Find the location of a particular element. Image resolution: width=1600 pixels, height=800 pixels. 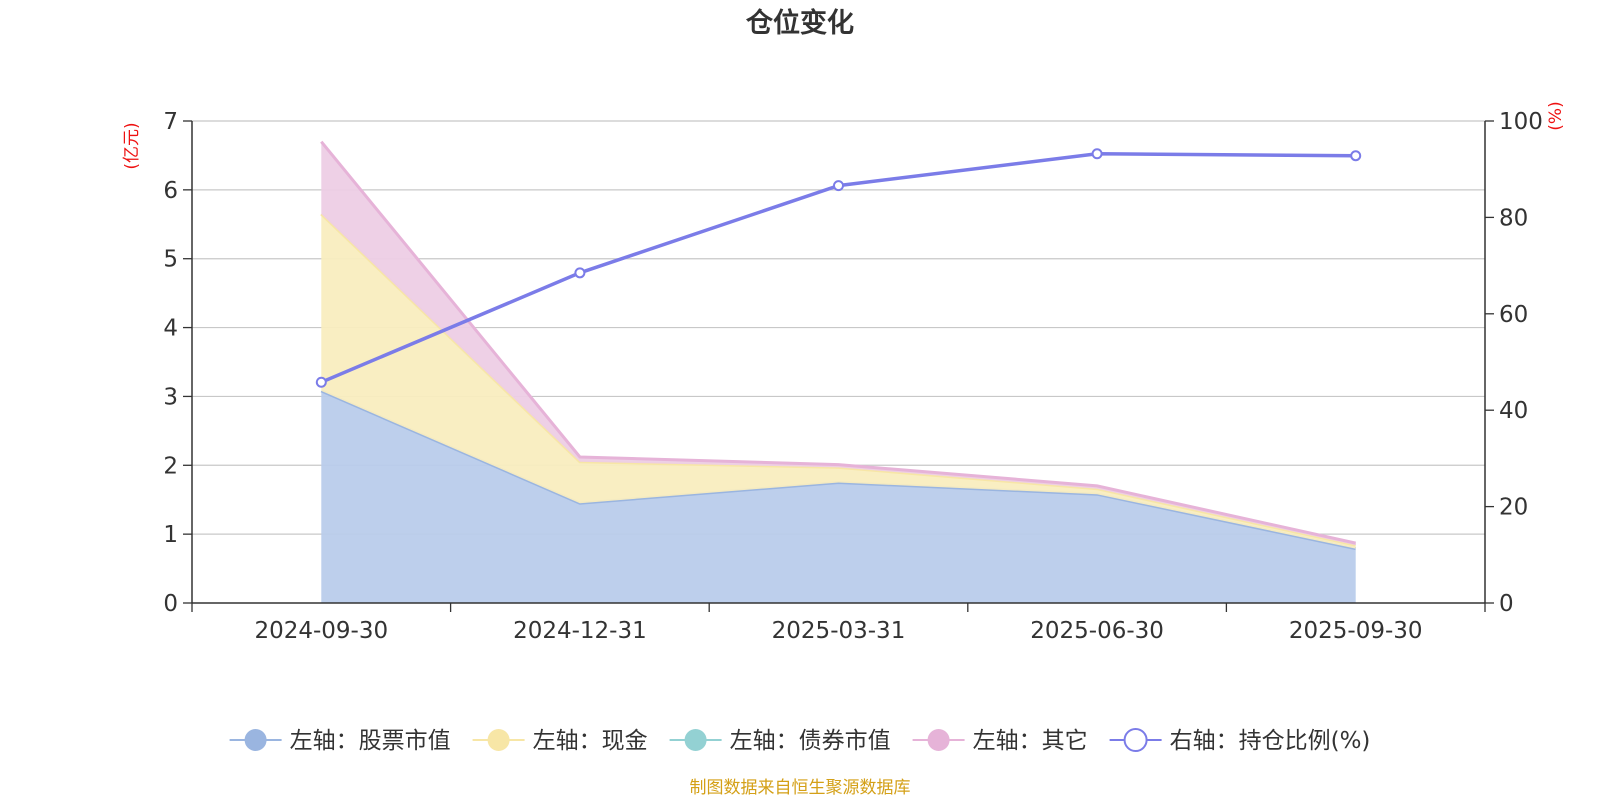

legend-item: 右轴：持仓比例(%) is located at coordinates (1240, 741).